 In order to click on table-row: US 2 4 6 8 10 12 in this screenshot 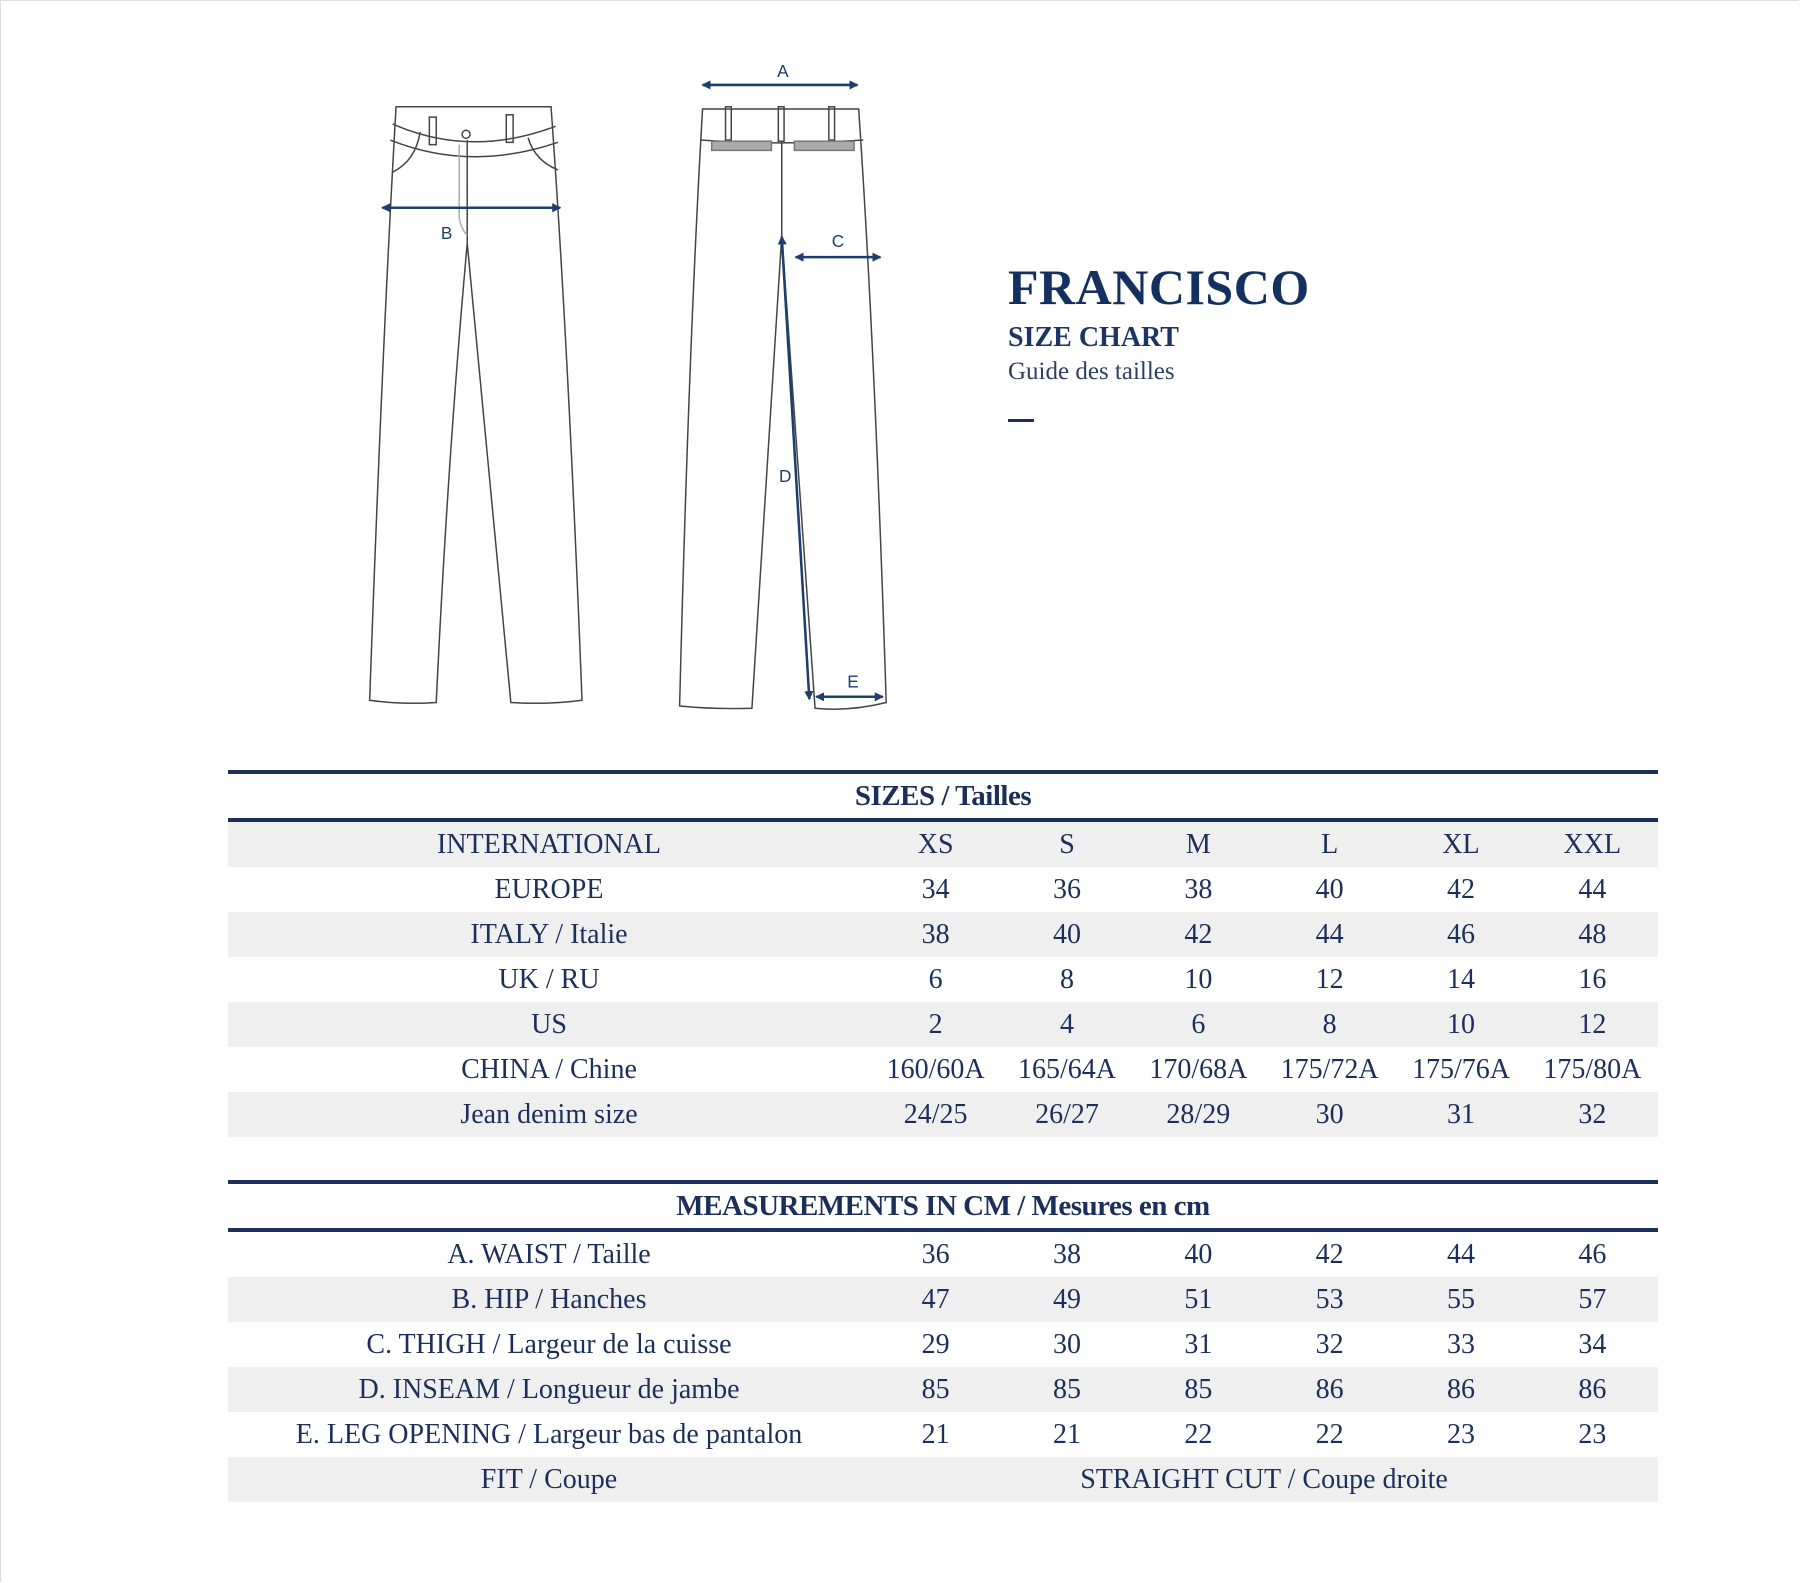, I will do `click(943, 1024)`.